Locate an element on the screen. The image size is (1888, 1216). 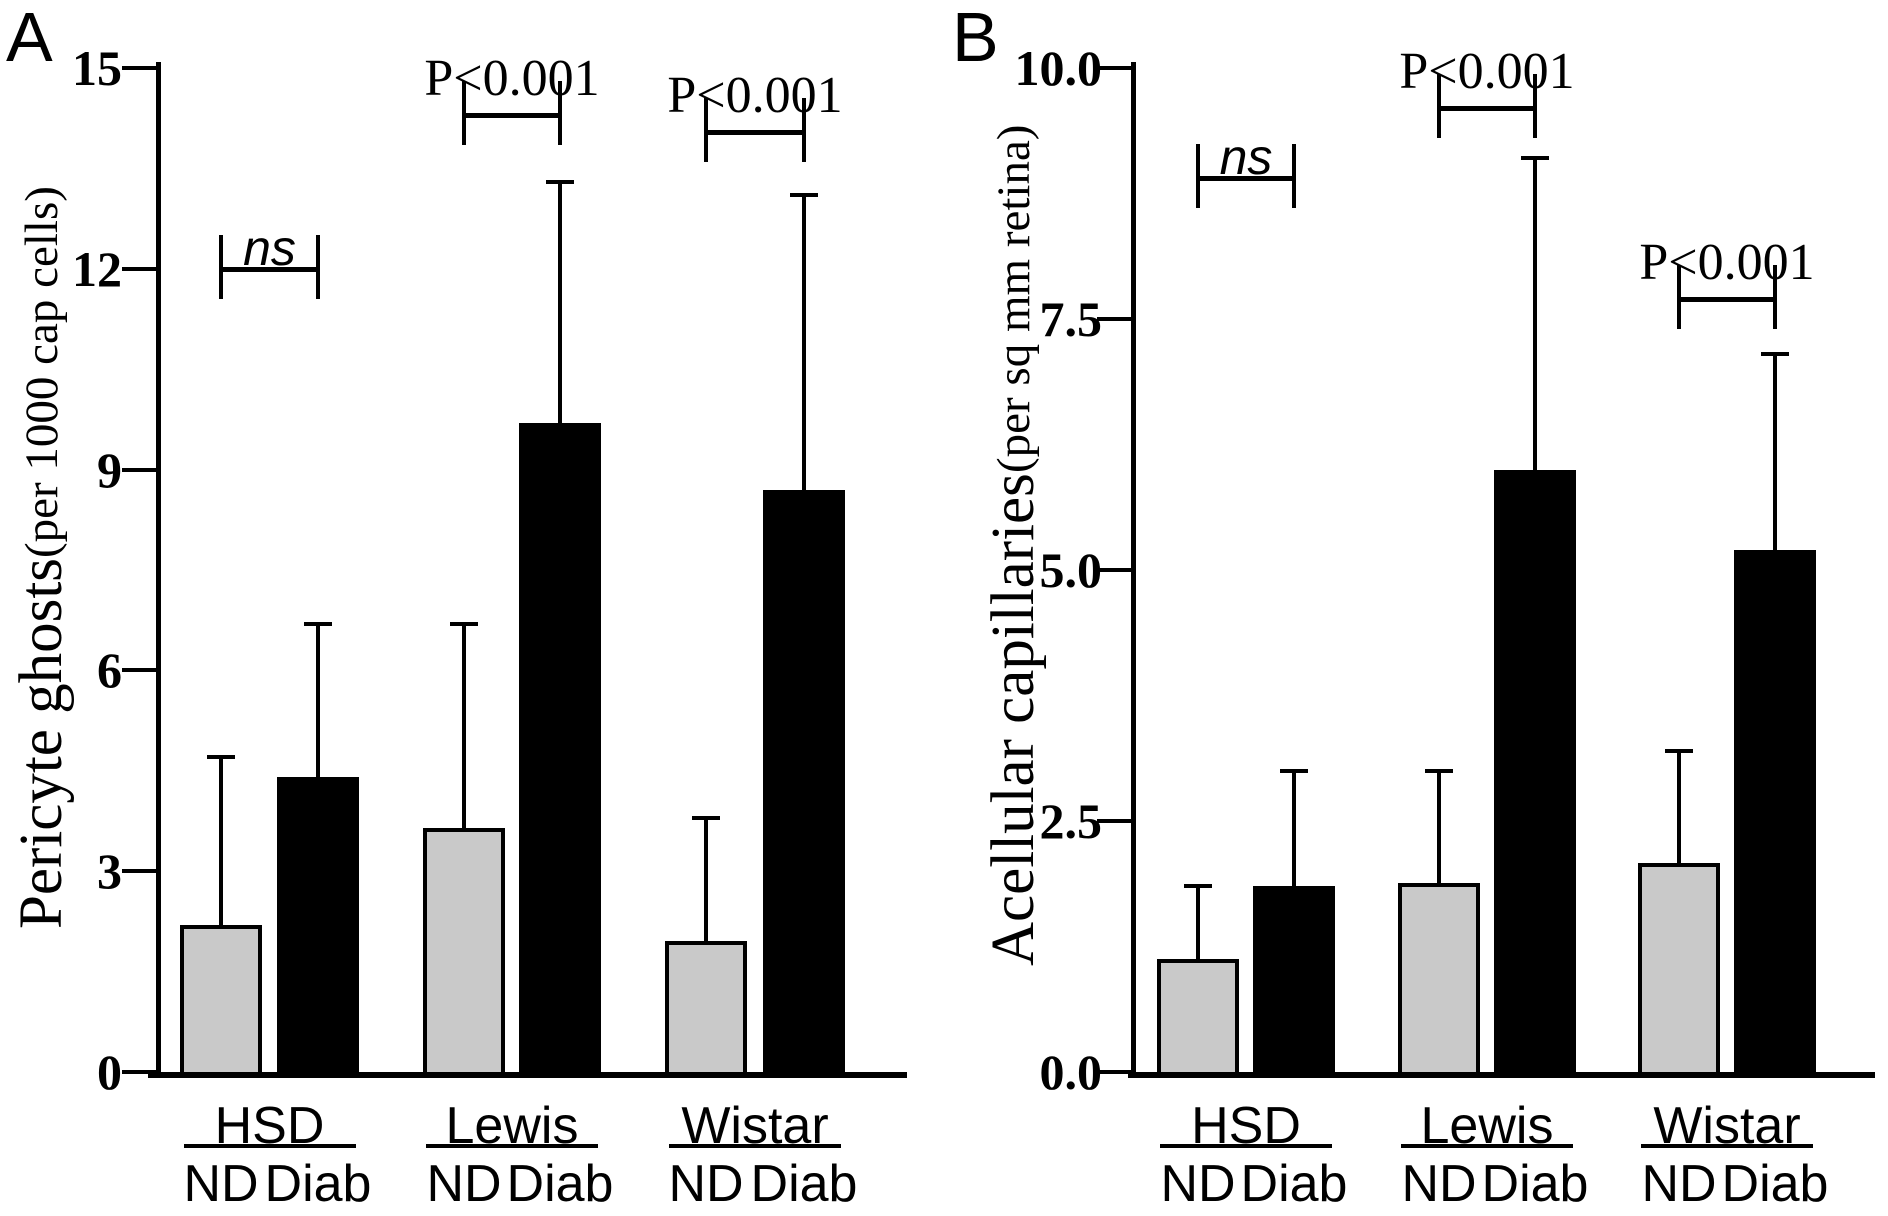
y-axis-tick-label: 15 is located at coordinates (97, 68).